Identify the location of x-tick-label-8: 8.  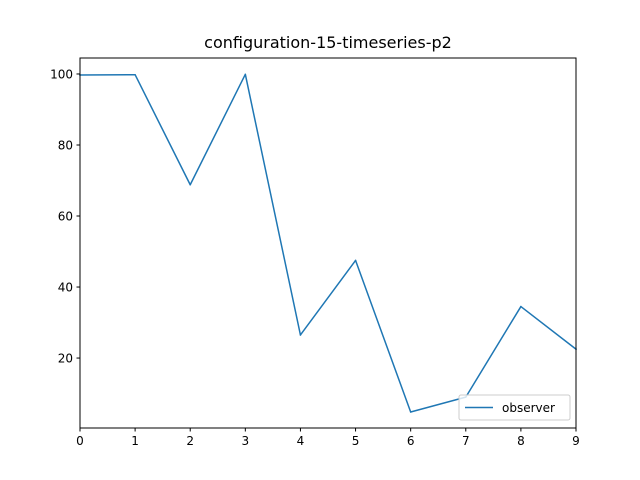
(521, 441).